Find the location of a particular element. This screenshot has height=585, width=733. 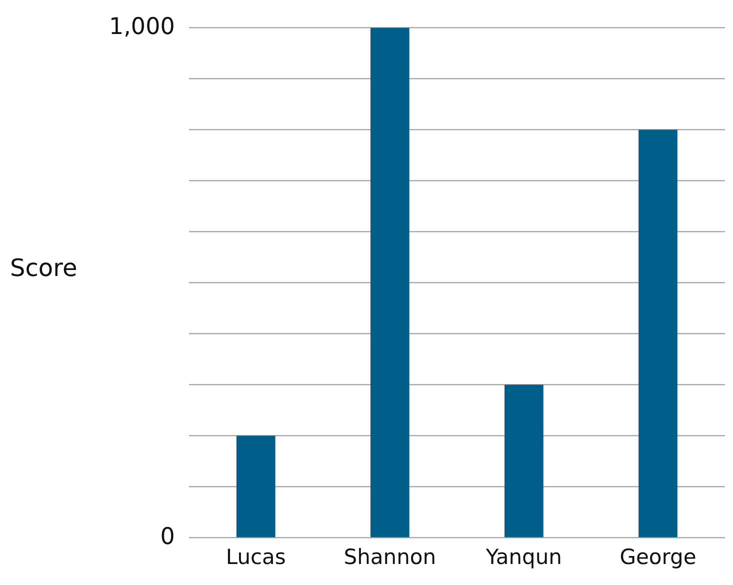

x-tick-label: Yanqun is located at coordinates (523, 556).